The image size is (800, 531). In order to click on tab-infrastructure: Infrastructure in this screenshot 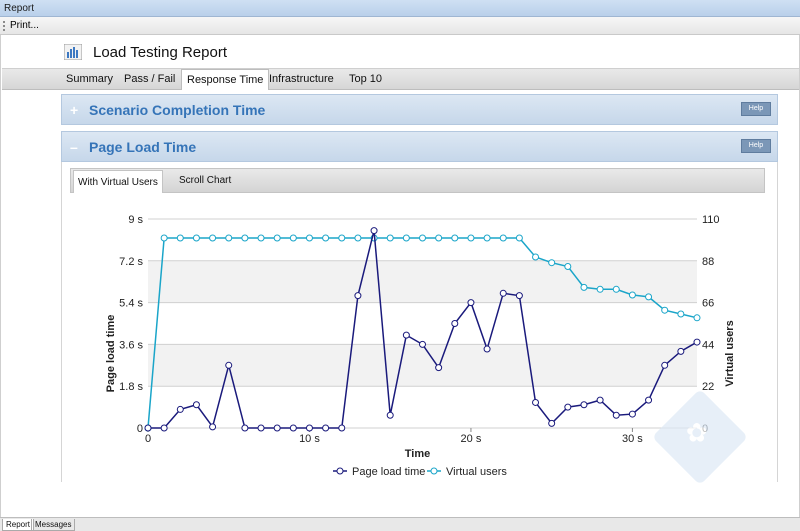, I will do `click(301, 79)`.